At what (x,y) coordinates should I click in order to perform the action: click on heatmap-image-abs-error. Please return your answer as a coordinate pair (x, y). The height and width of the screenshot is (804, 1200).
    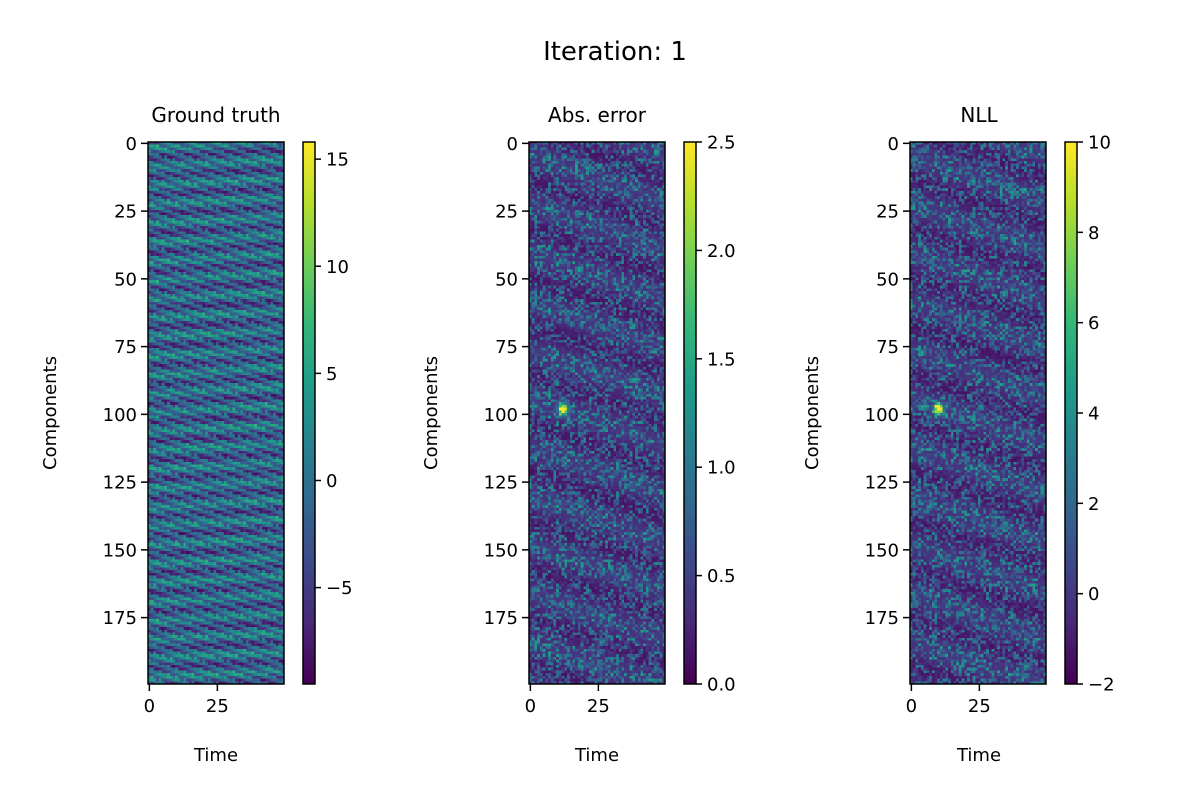
    Looking at the image, I should click on (597, 413).